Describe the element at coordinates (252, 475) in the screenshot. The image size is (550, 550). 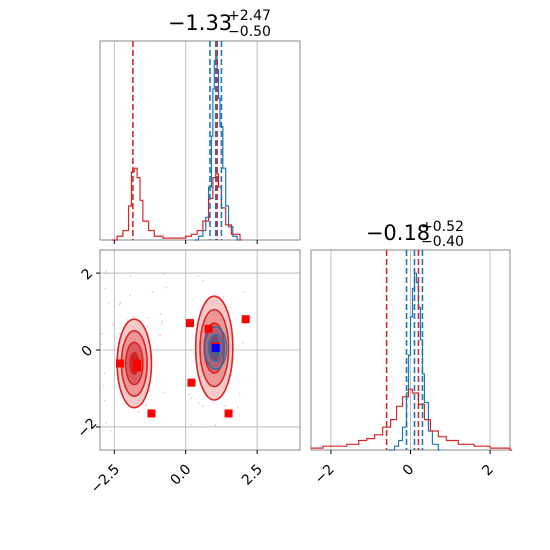
I see `joint-x-tick-label: 2.5` at that location.